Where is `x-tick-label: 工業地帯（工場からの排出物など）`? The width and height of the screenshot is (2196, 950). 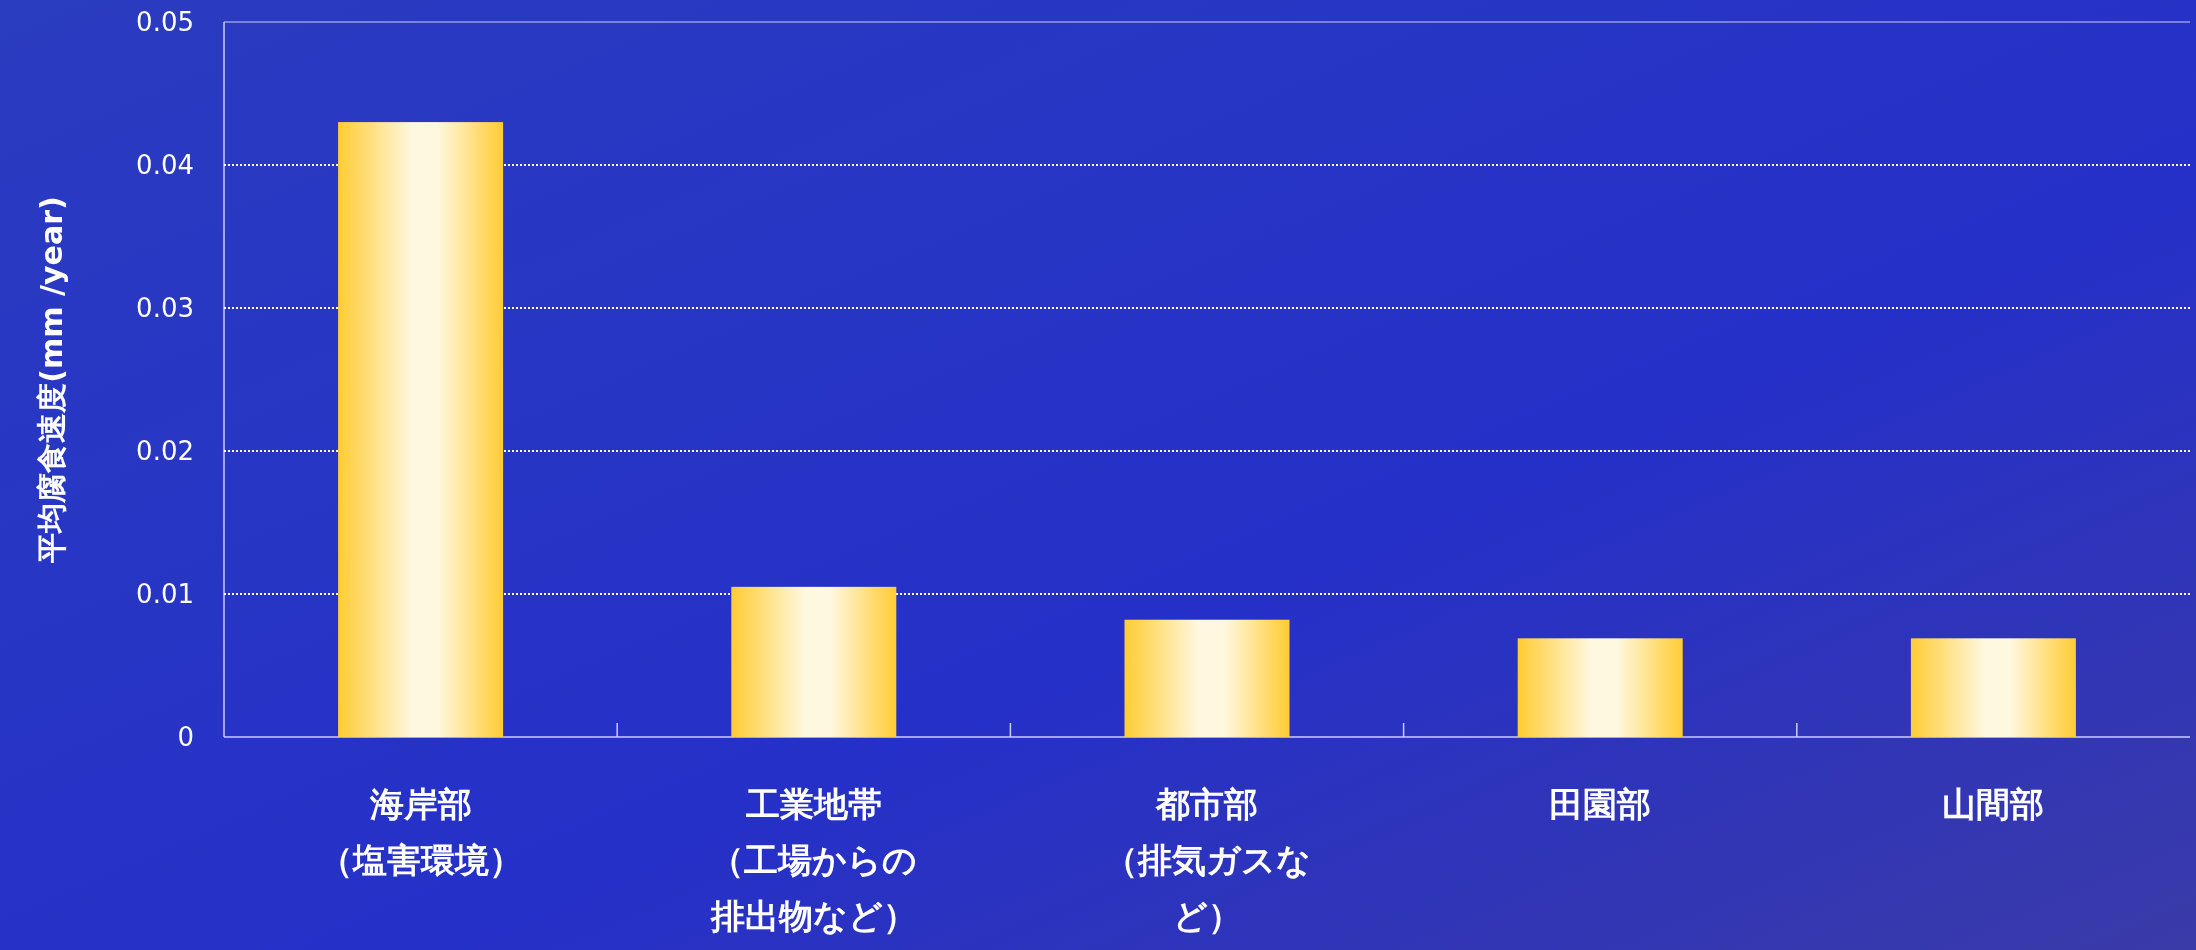 x-tick-label: 工業地帯（工場からの排出物など） is located at coordinates (814, 860).